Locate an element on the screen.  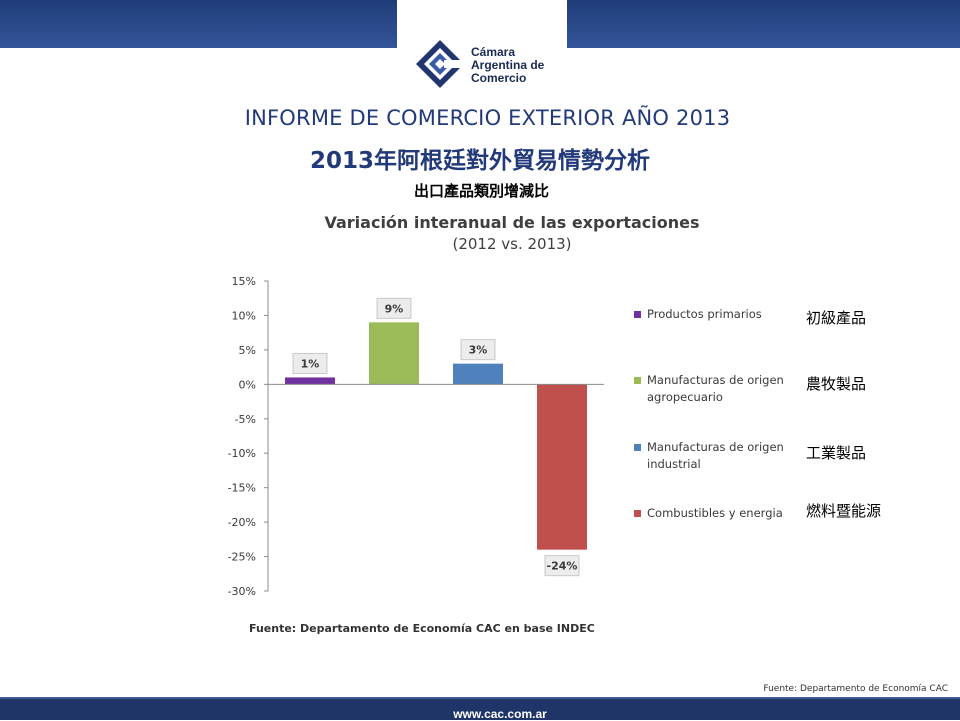
legend-item-productos-primarios: Productos primarios is located at coordinates (718, 314).